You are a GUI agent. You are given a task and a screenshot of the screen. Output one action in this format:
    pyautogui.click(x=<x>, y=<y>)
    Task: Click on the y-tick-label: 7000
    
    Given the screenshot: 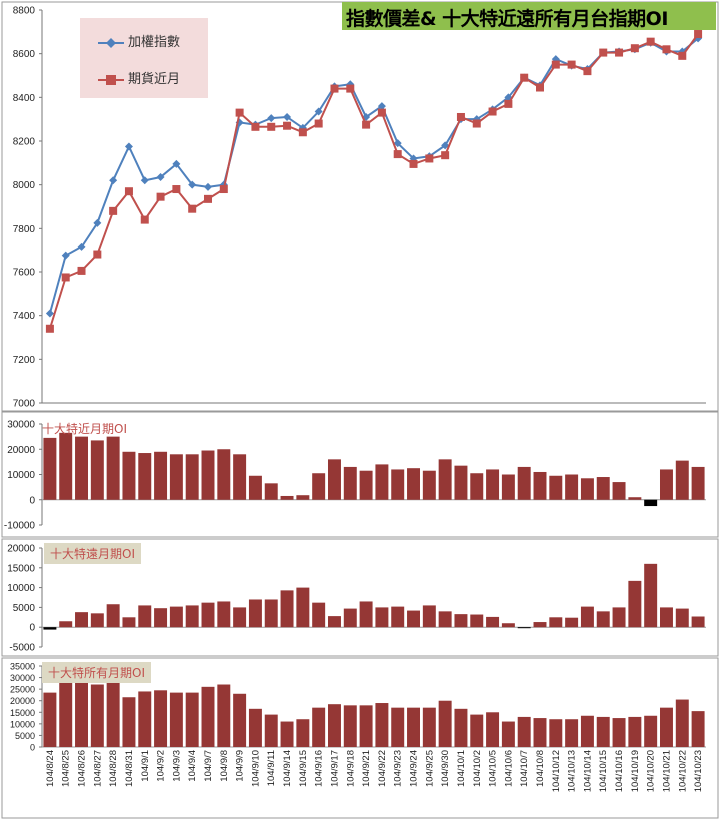 What is the action you would take?
    pyautogui.click(x=24, y=404)
    